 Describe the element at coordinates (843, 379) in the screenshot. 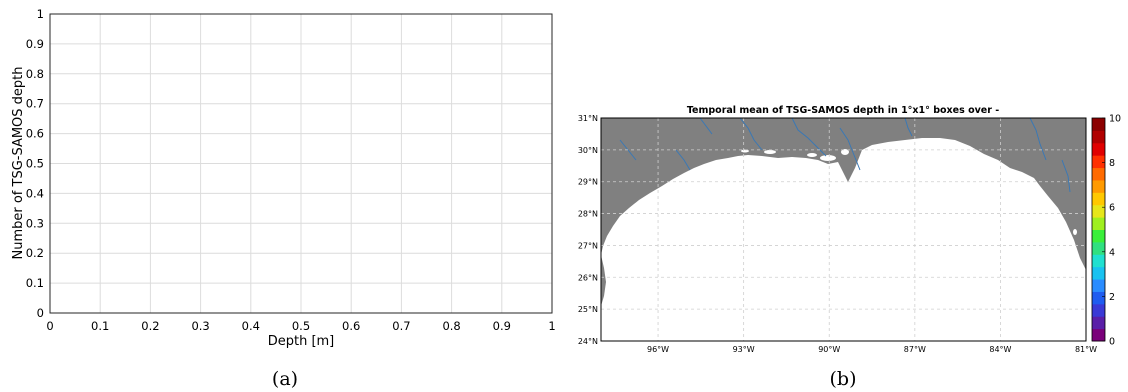

I see `caption-b: (b)` at that location.